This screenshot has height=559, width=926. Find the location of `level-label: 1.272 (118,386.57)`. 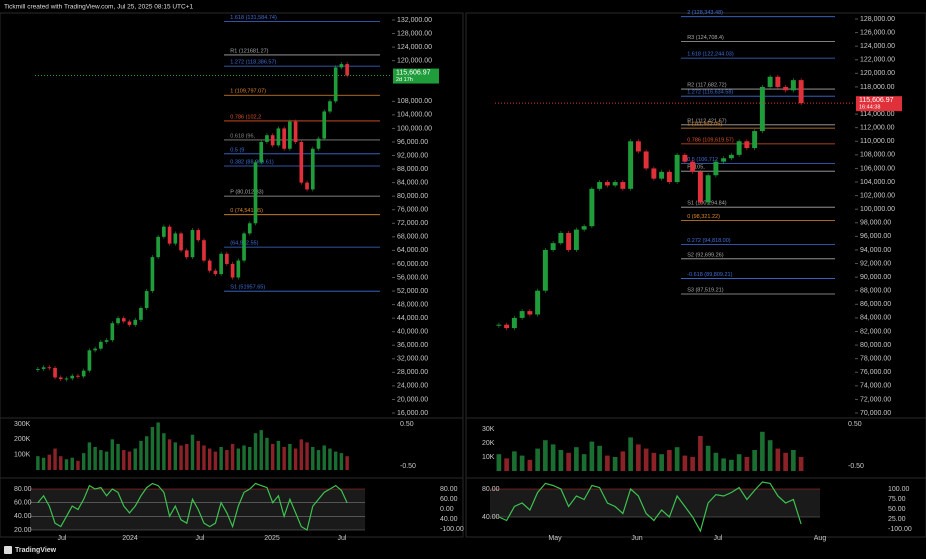

level-label: 1.272 (118,386.57) is located at coordinates (253, 63).